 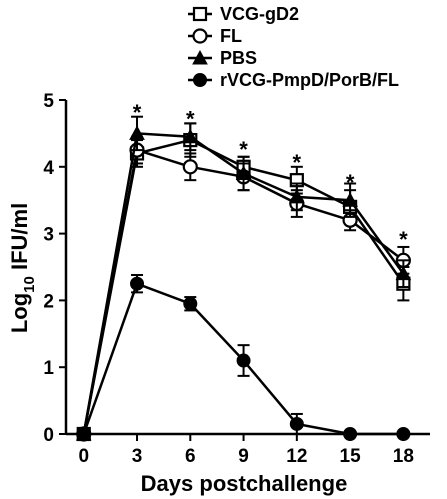 What do you see at coordinates (137, 456) in the screenshot?
I see `x-tick-label: 3` at bounding box center [137, 456].